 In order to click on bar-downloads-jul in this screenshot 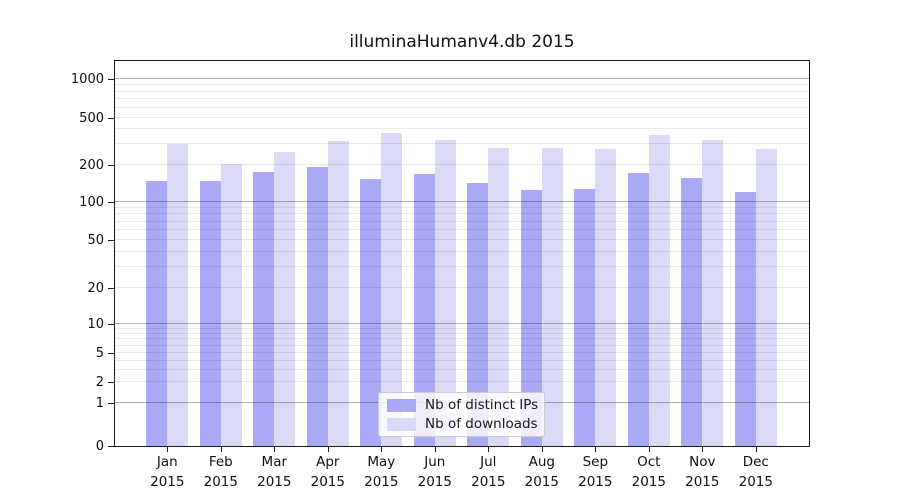, I will do `click(499, 296)`.